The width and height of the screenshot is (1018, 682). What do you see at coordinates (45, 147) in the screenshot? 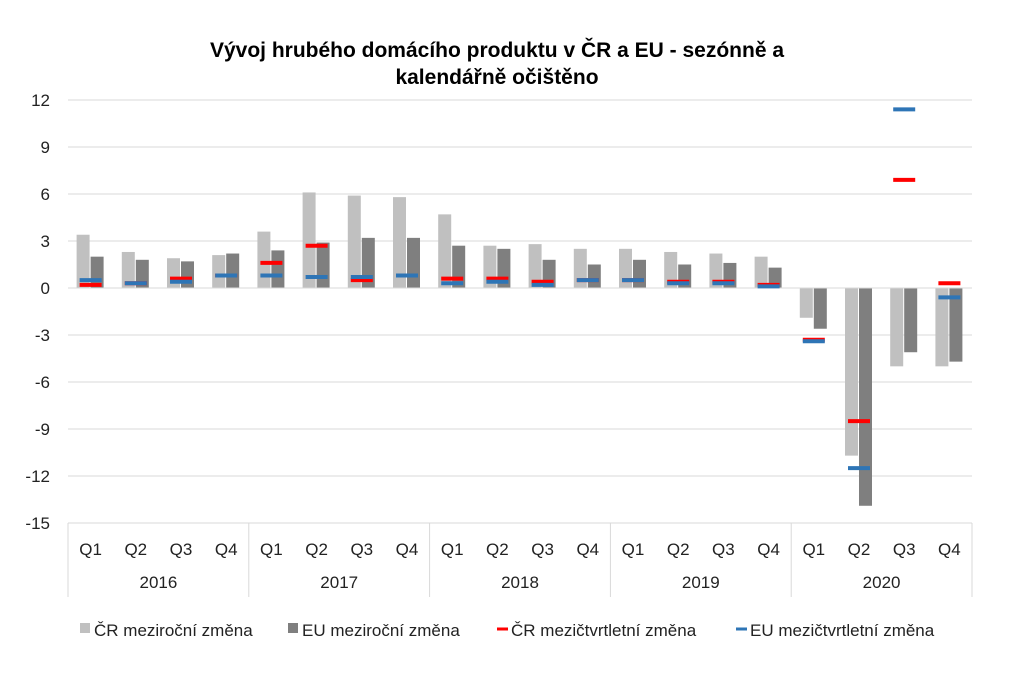
I see `y-tick-label: 9` at bounding box center [45, 147].